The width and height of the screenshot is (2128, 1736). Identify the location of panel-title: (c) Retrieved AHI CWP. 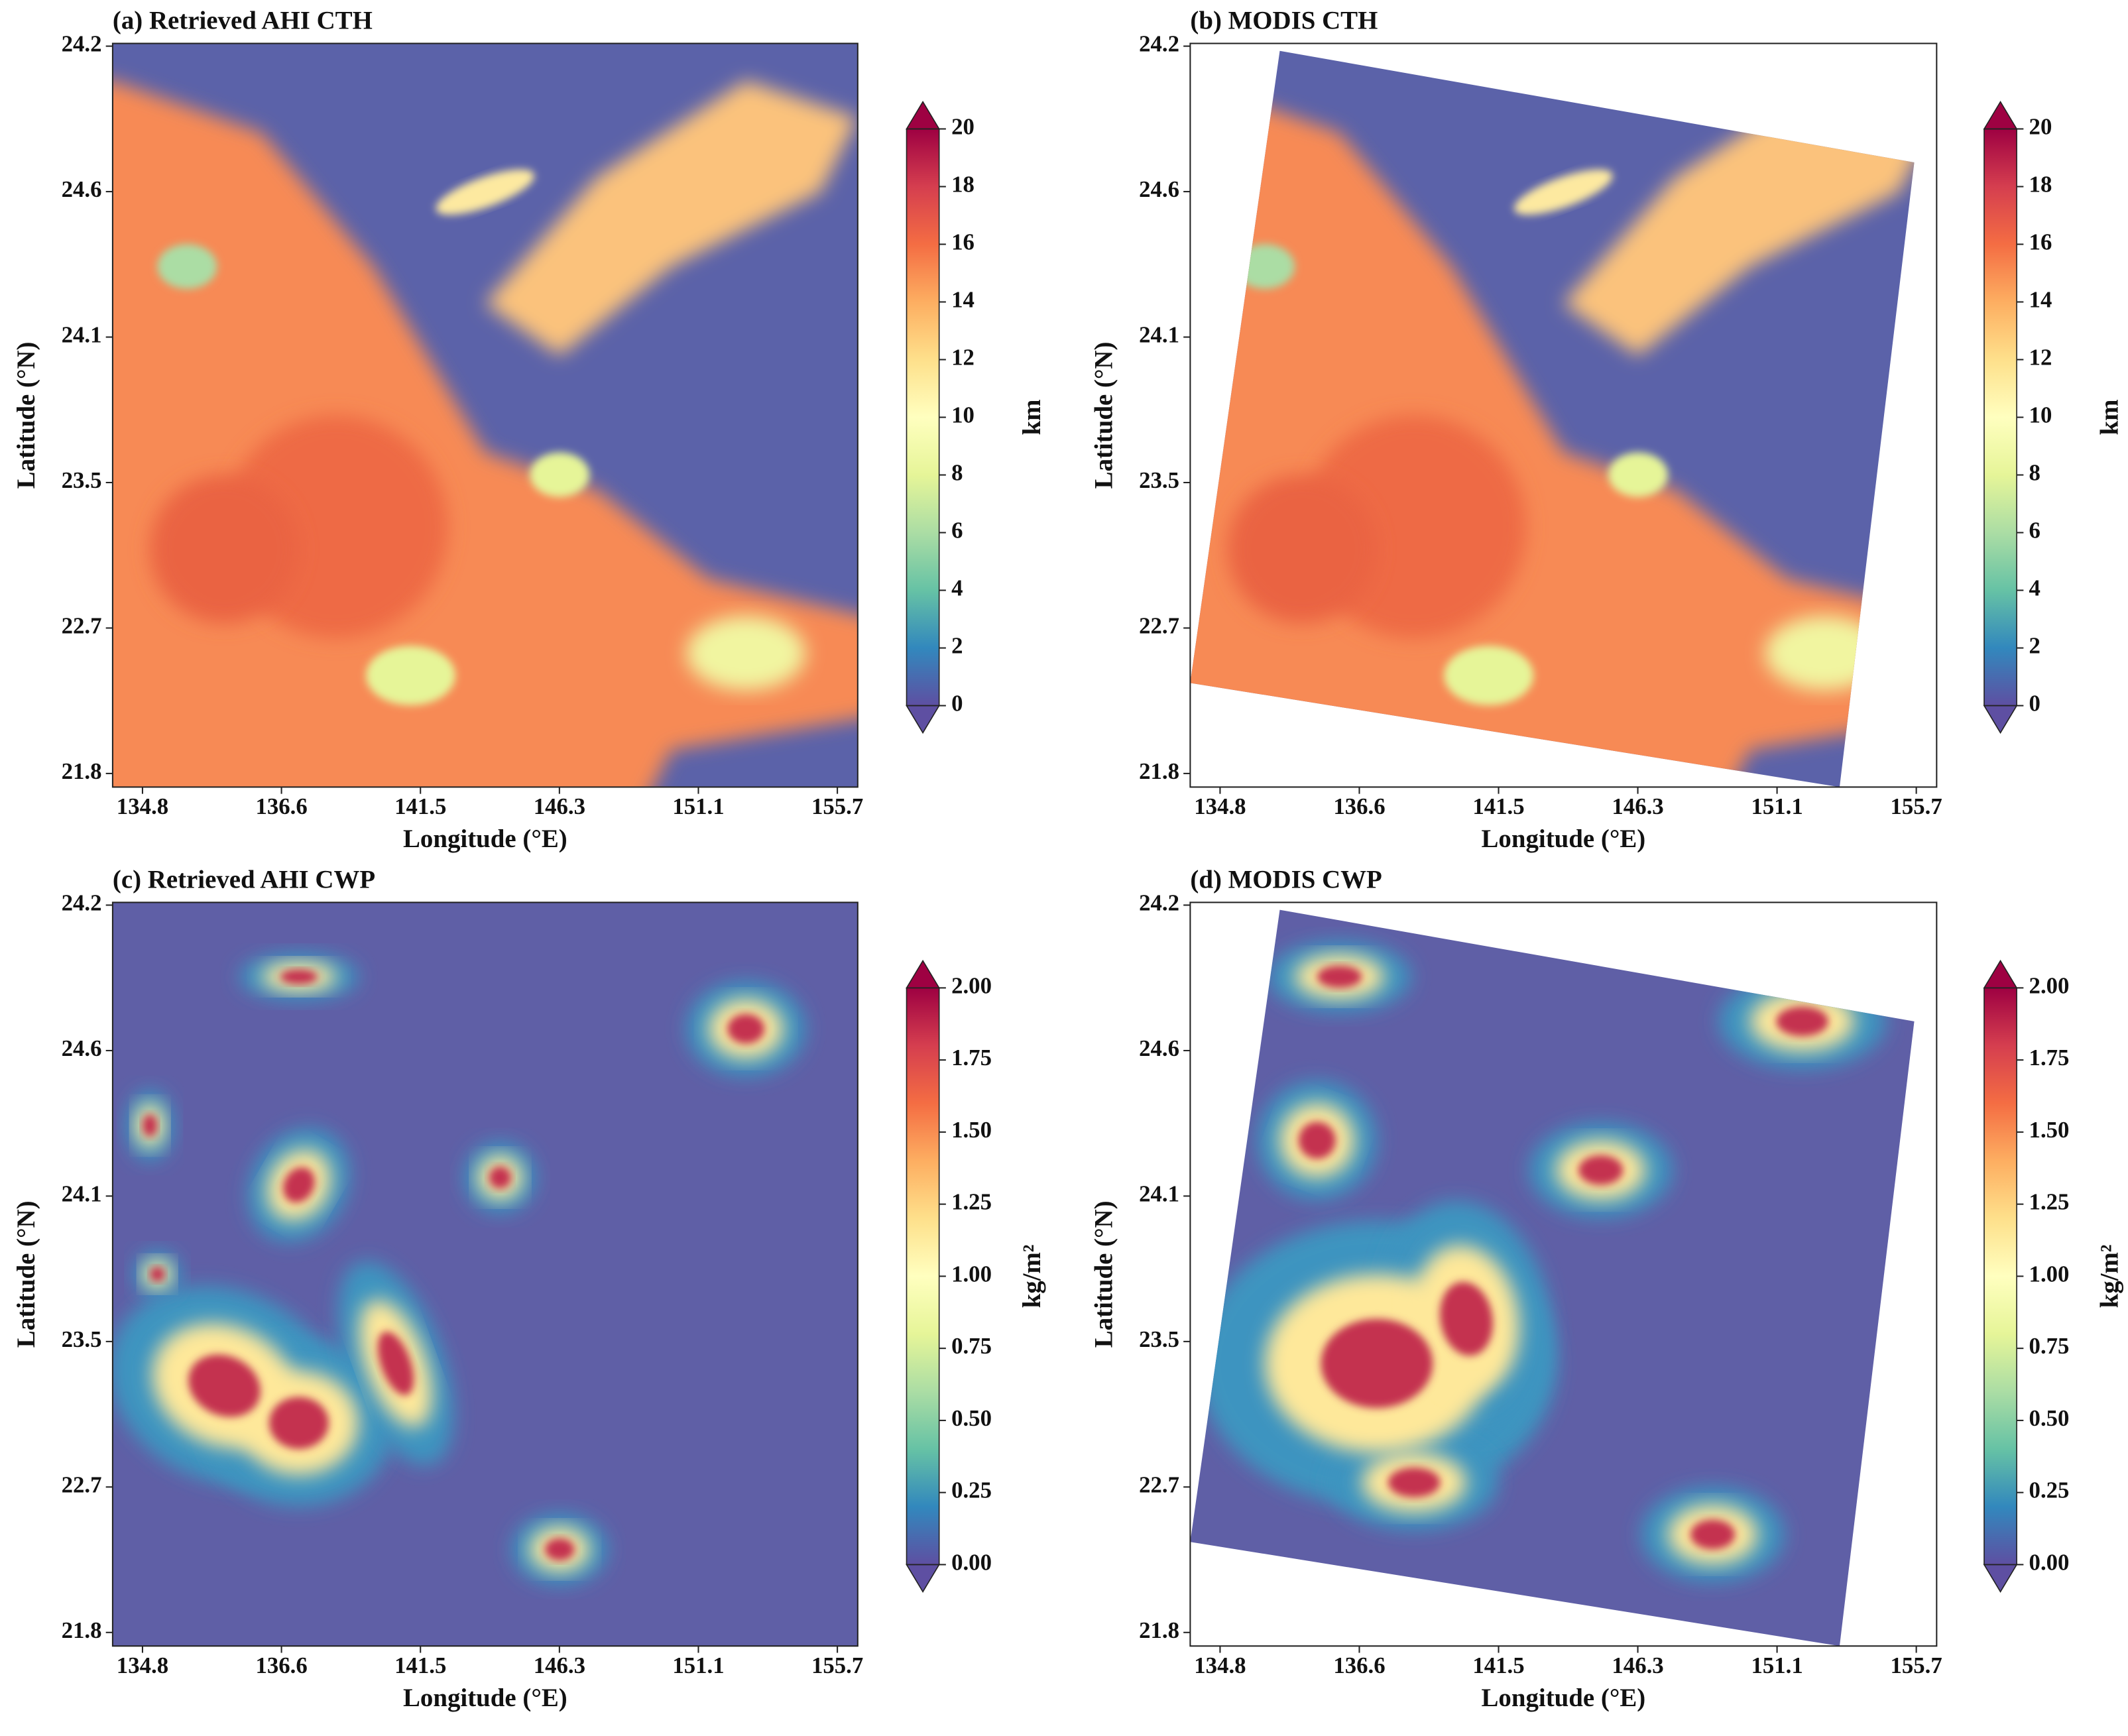
(244, 880).